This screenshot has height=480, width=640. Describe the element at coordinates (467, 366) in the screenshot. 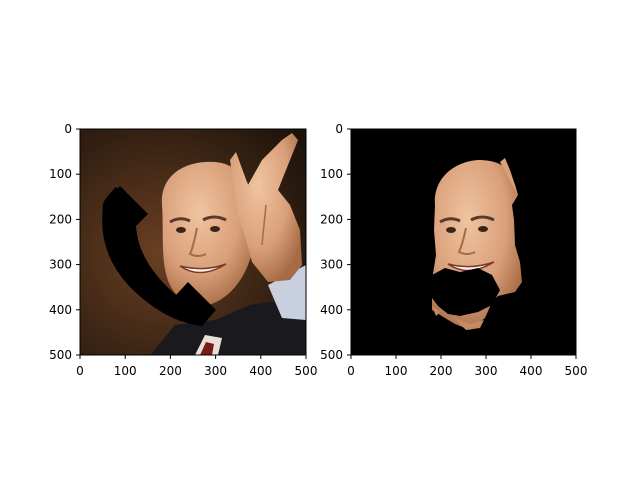

I see `right-x-axis: 0 100 200 300 400 500` at that location.